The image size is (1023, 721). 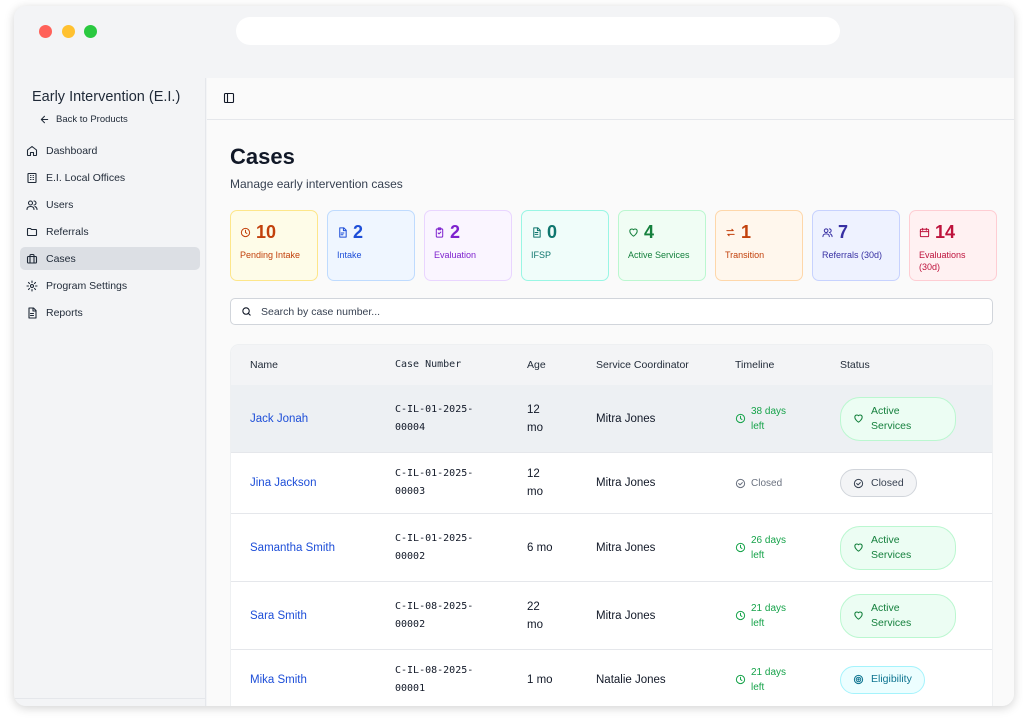 I want to click on building-icon, so click(x=32, y=177).